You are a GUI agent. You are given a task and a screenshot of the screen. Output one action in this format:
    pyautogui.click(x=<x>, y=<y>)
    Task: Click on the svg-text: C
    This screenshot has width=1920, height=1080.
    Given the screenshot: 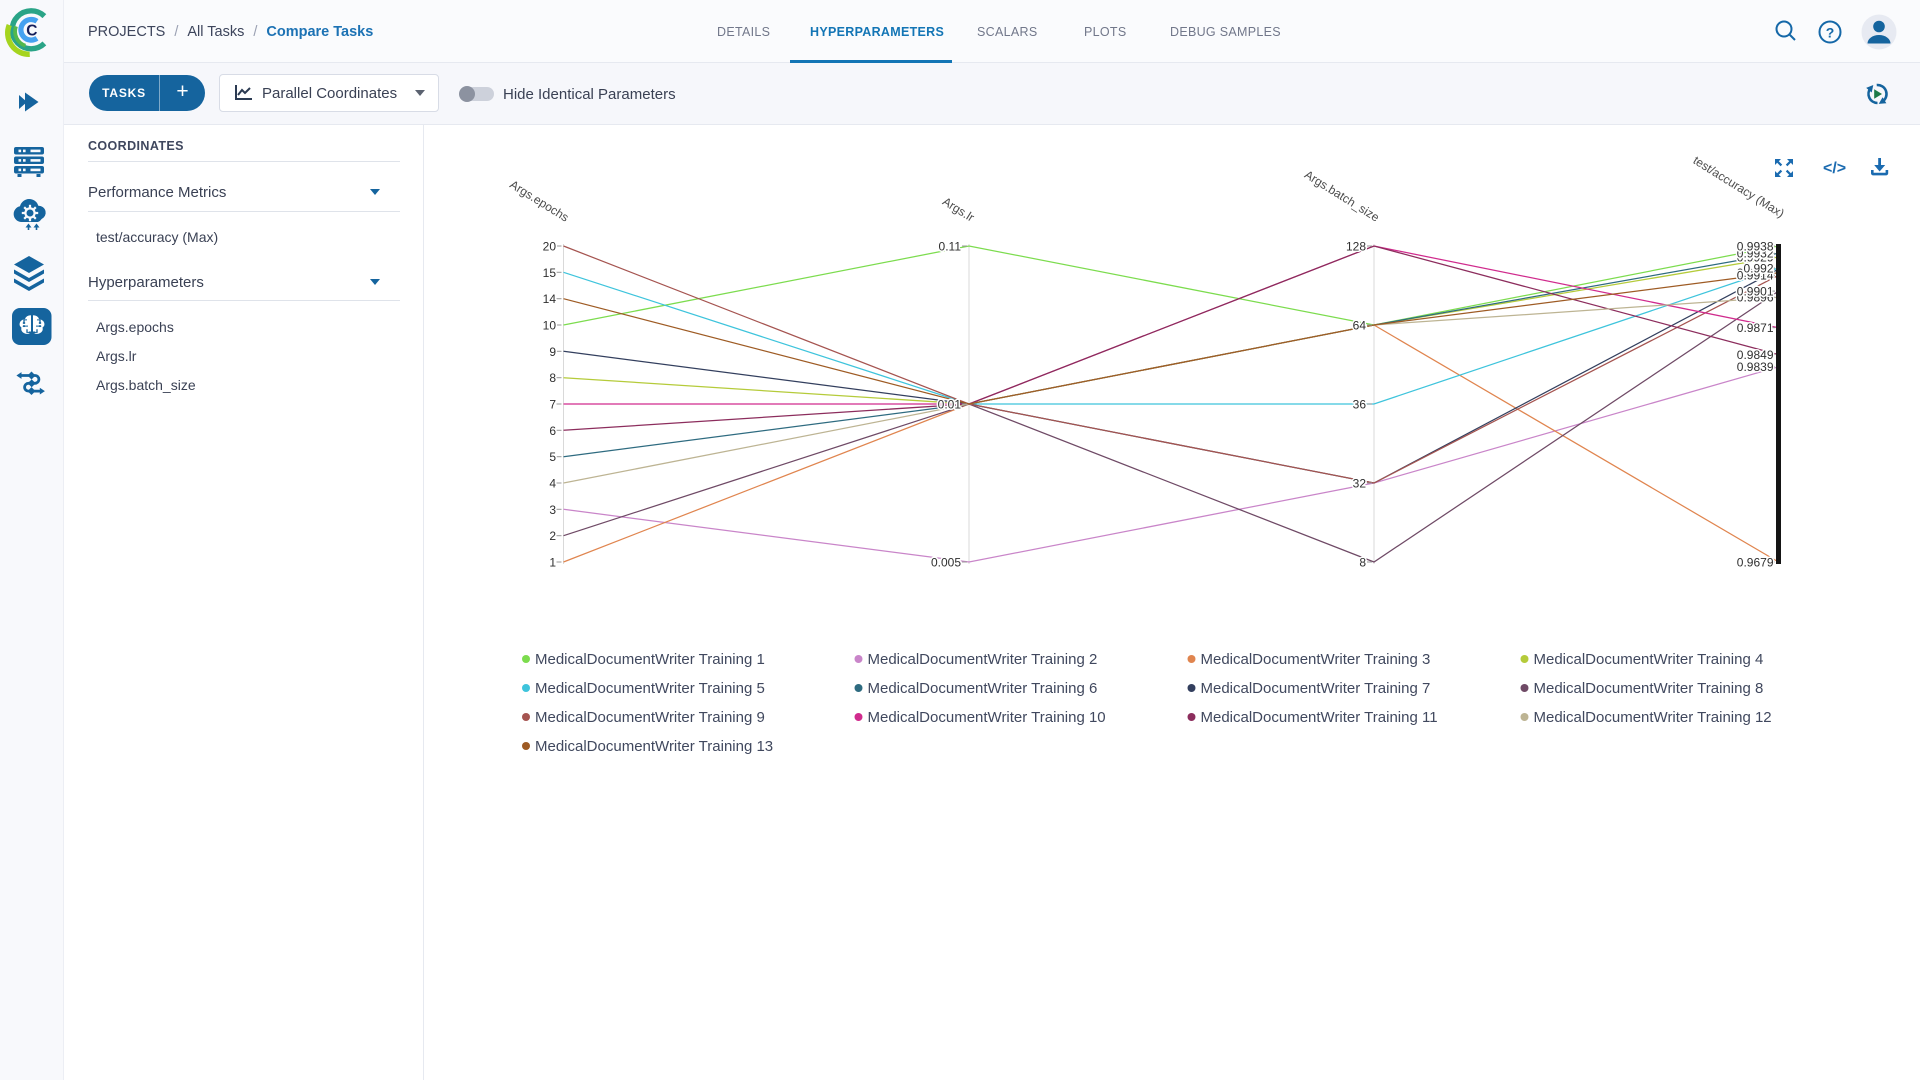 What is the action you would take?
    pyautogui.click(x=31, y=30)
    